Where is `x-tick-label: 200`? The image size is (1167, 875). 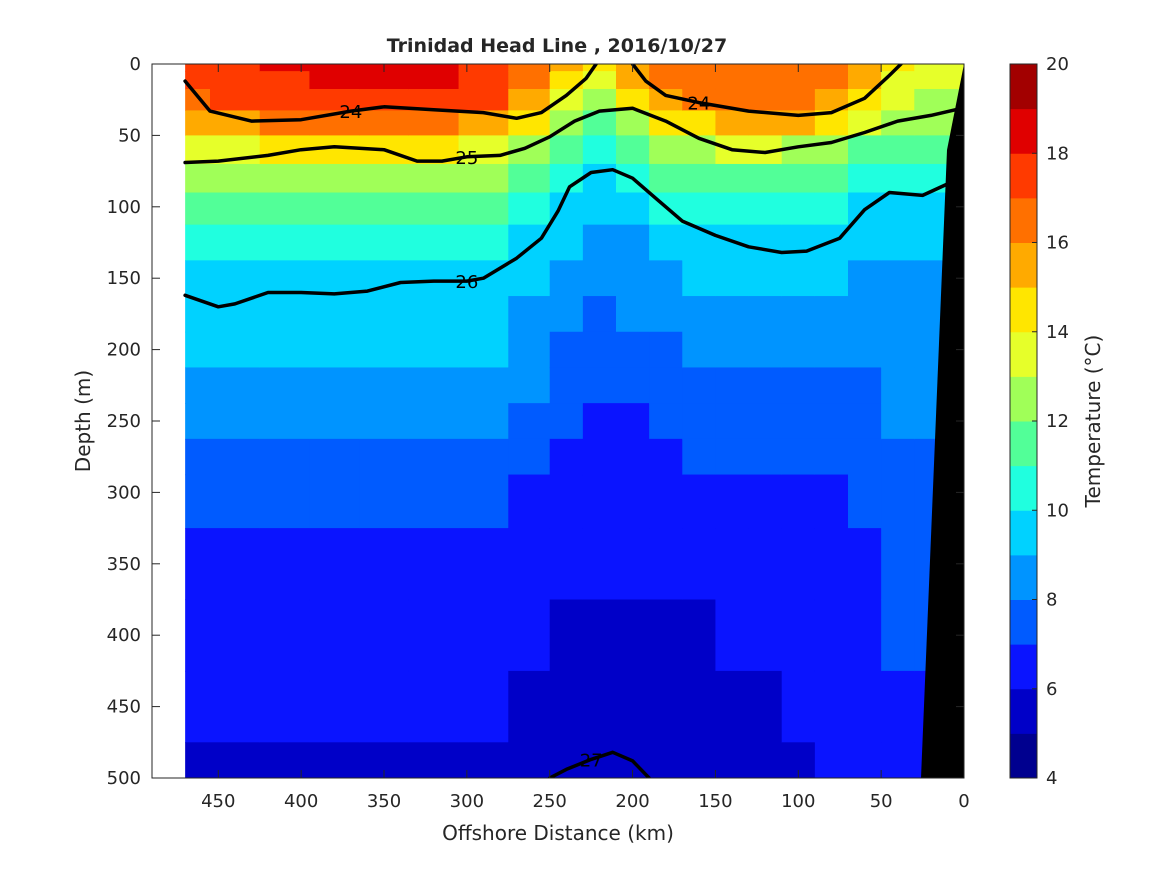
x-tick-label: 200 is located at coordinates (632, 801).